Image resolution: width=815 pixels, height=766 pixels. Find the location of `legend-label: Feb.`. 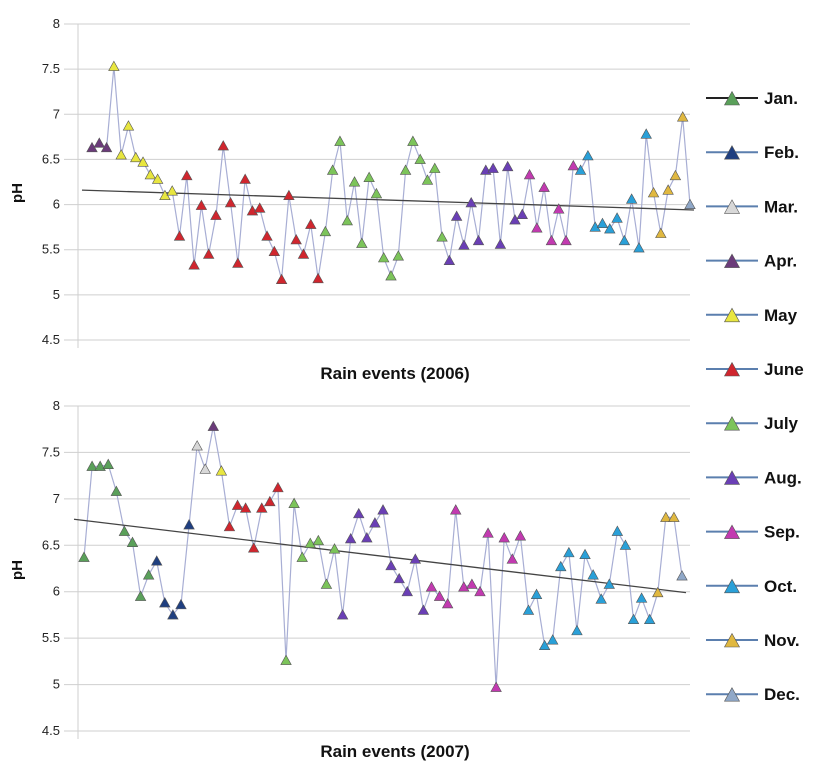

legend-label: Feb. is located at coordinates (781, 152).